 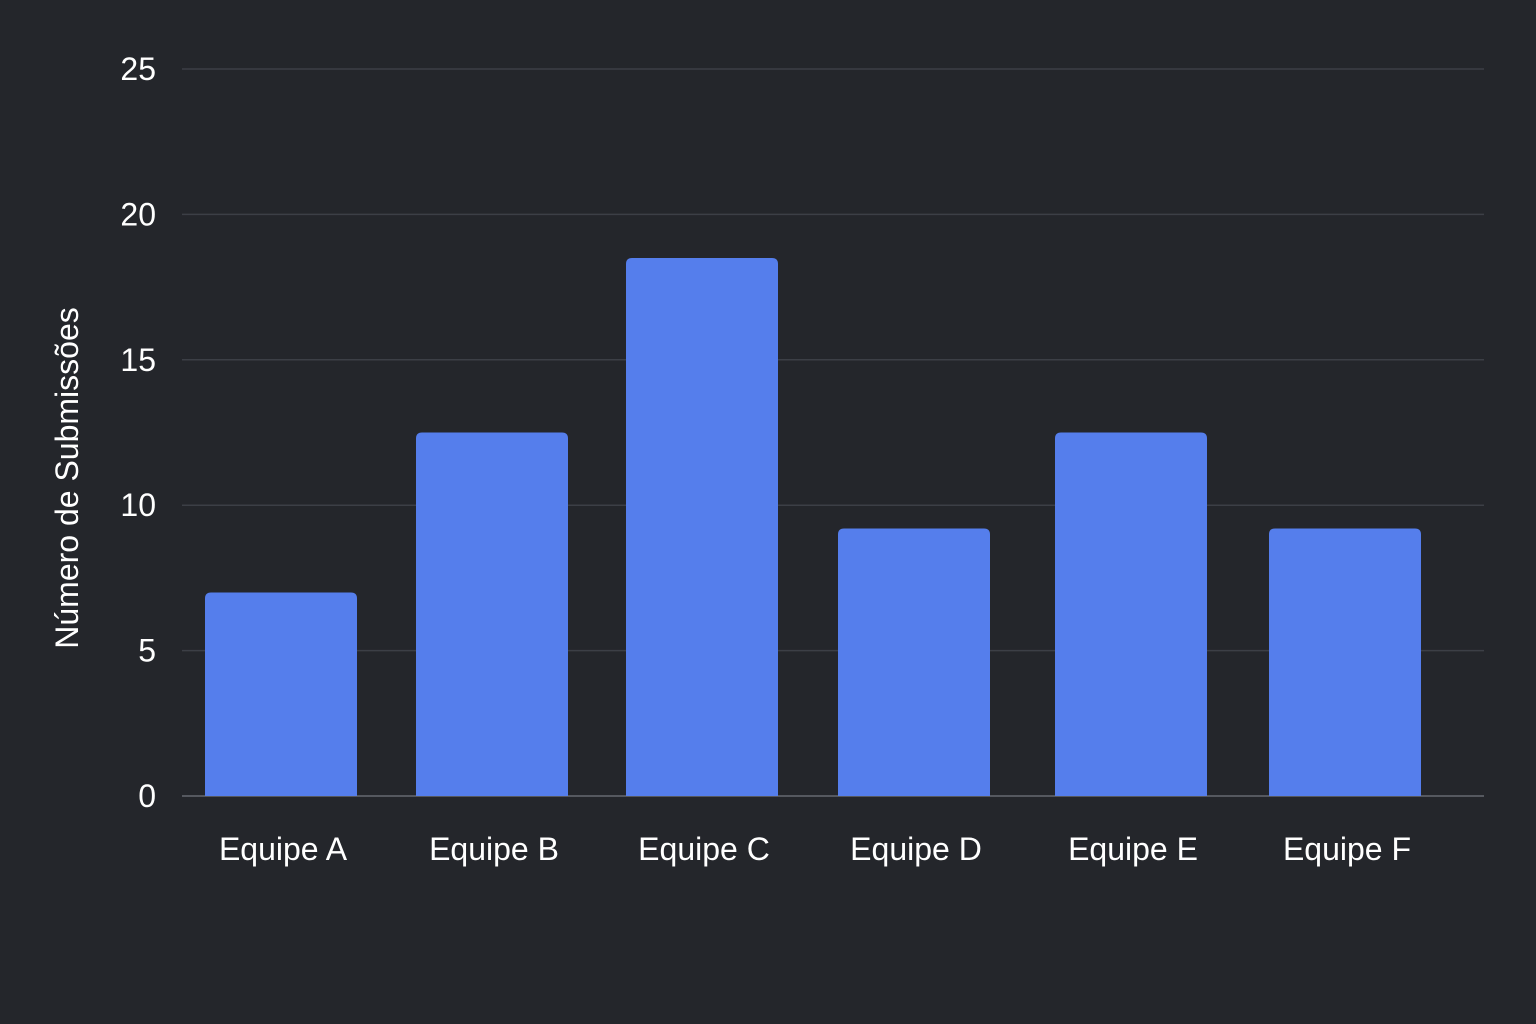 I want to click on x-category-label: Equipe E, so click(x=1133, y=849).